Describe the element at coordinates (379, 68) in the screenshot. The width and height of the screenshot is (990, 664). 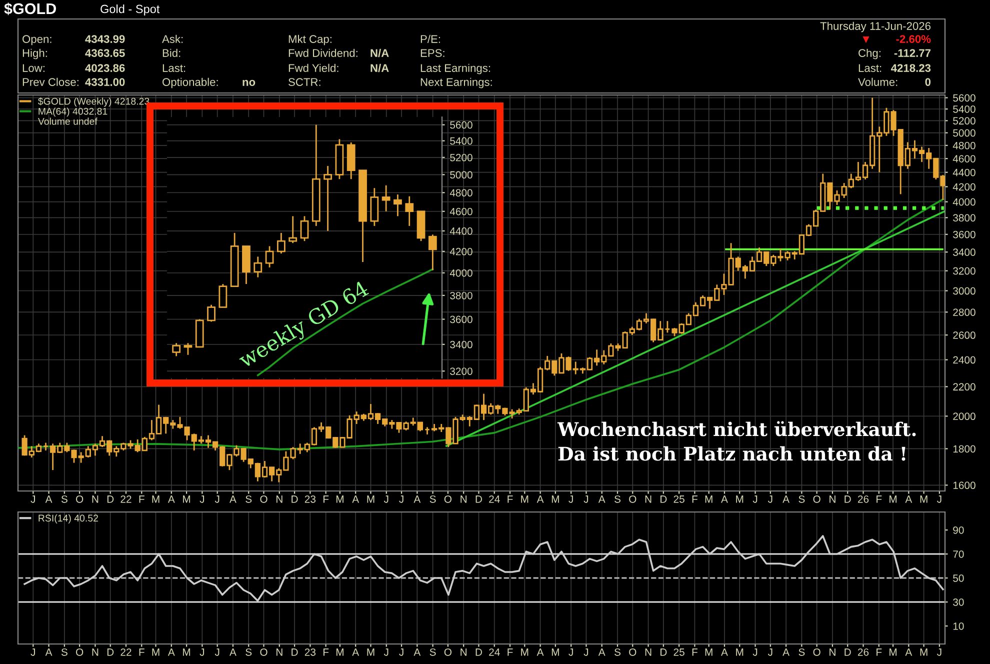
I see `text: N/A` at that location.